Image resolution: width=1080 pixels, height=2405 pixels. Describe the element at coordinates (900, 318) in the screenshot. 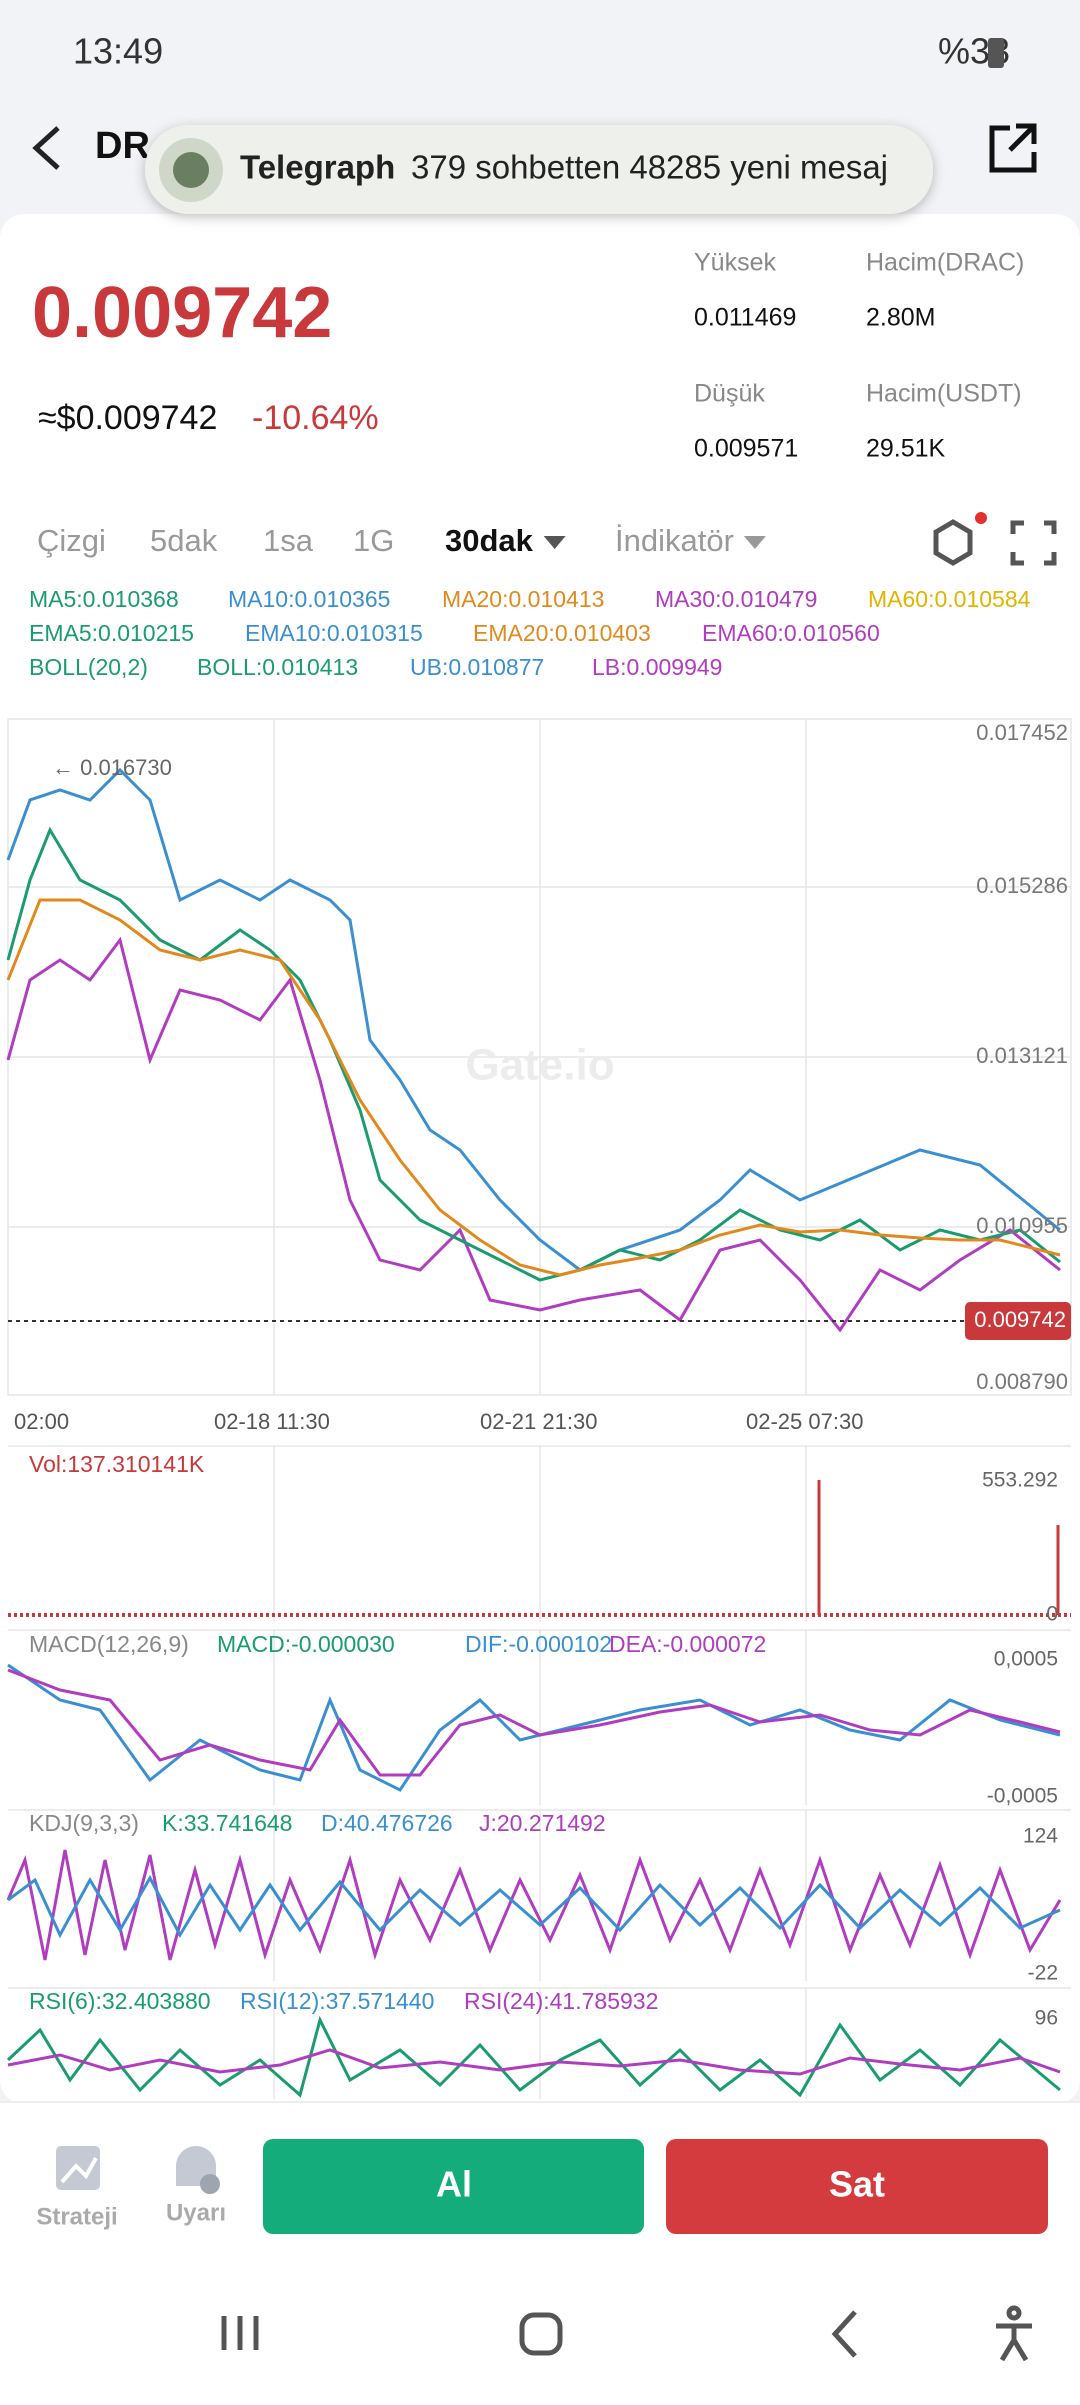

I see `stat-value: 2.80M` at that location.